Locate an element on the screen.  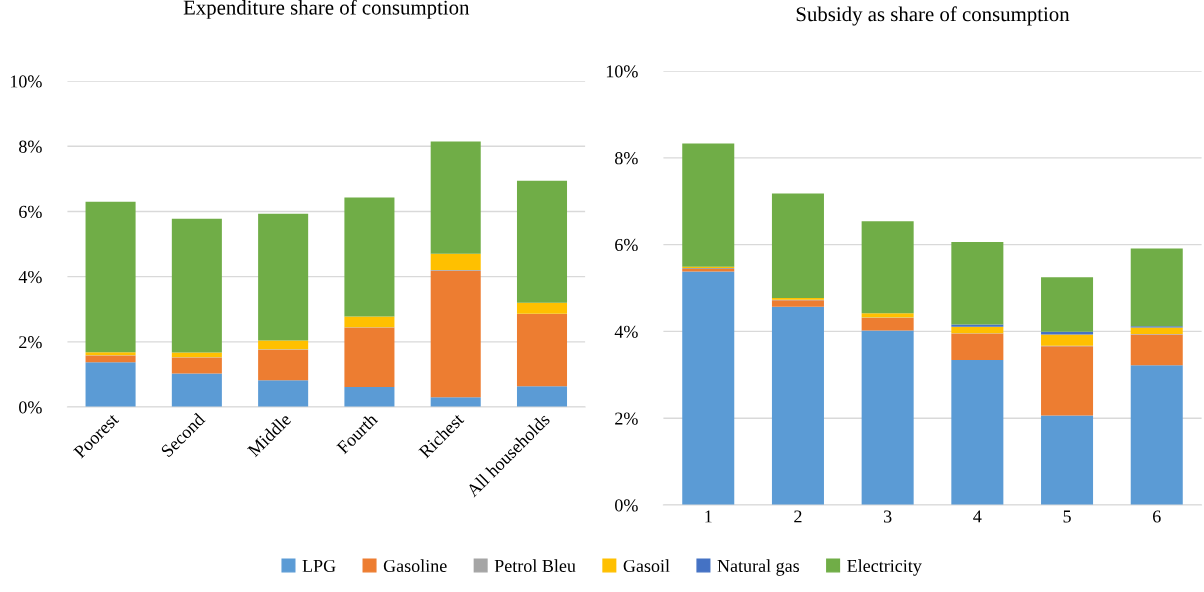
x-tick-label: 4 is located at coordinates (977, 516).